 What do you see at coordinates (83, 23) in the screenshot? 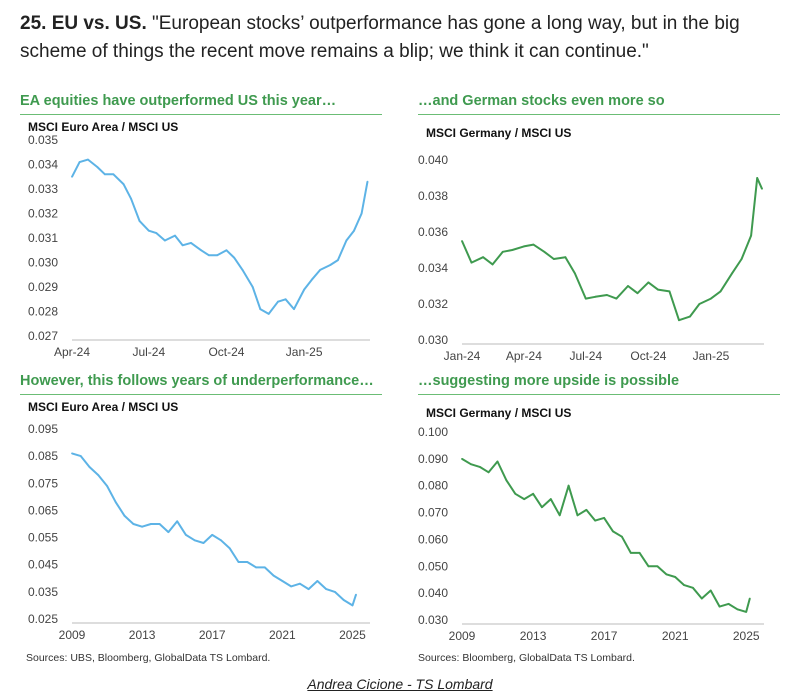
I see `headline-number: 25. EU vs. US.` at bounding box center [83, 23].